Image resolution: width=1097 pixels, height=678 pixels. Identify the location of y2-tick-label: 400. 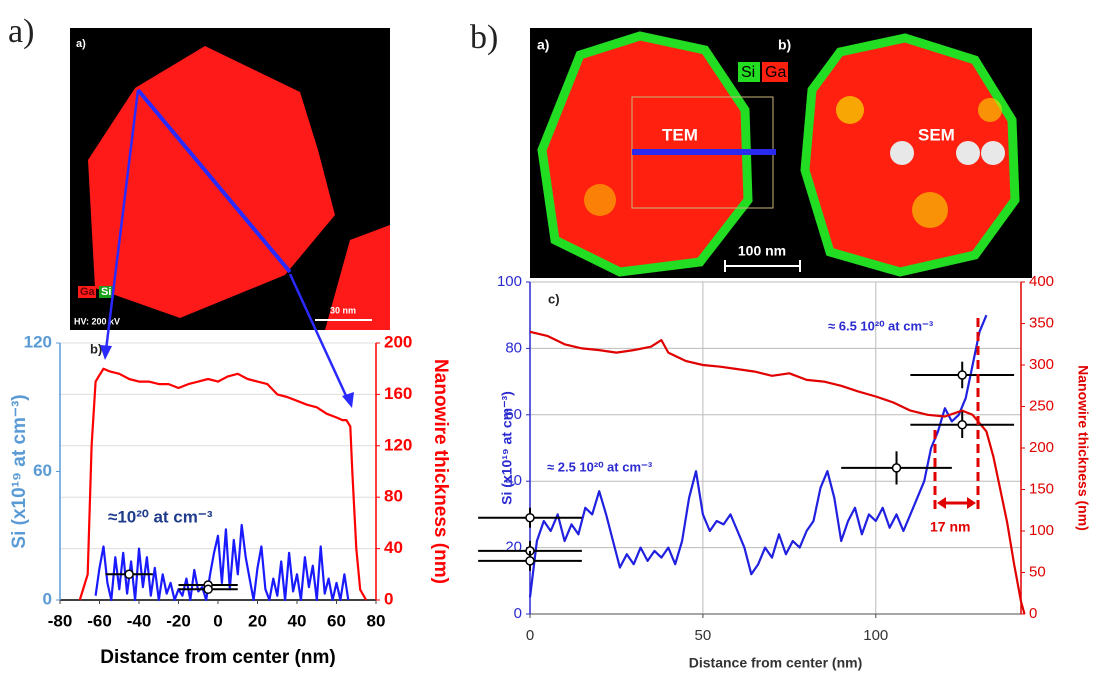
(1041, 281).